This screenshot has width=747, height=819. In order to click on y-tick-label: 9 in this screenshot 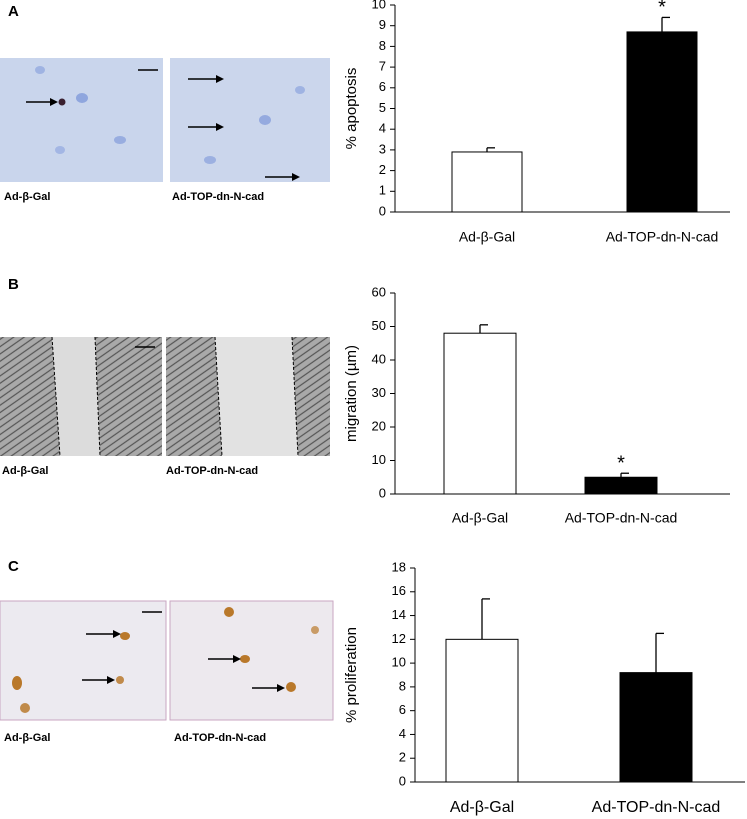, I will do `click(382, 24)`.